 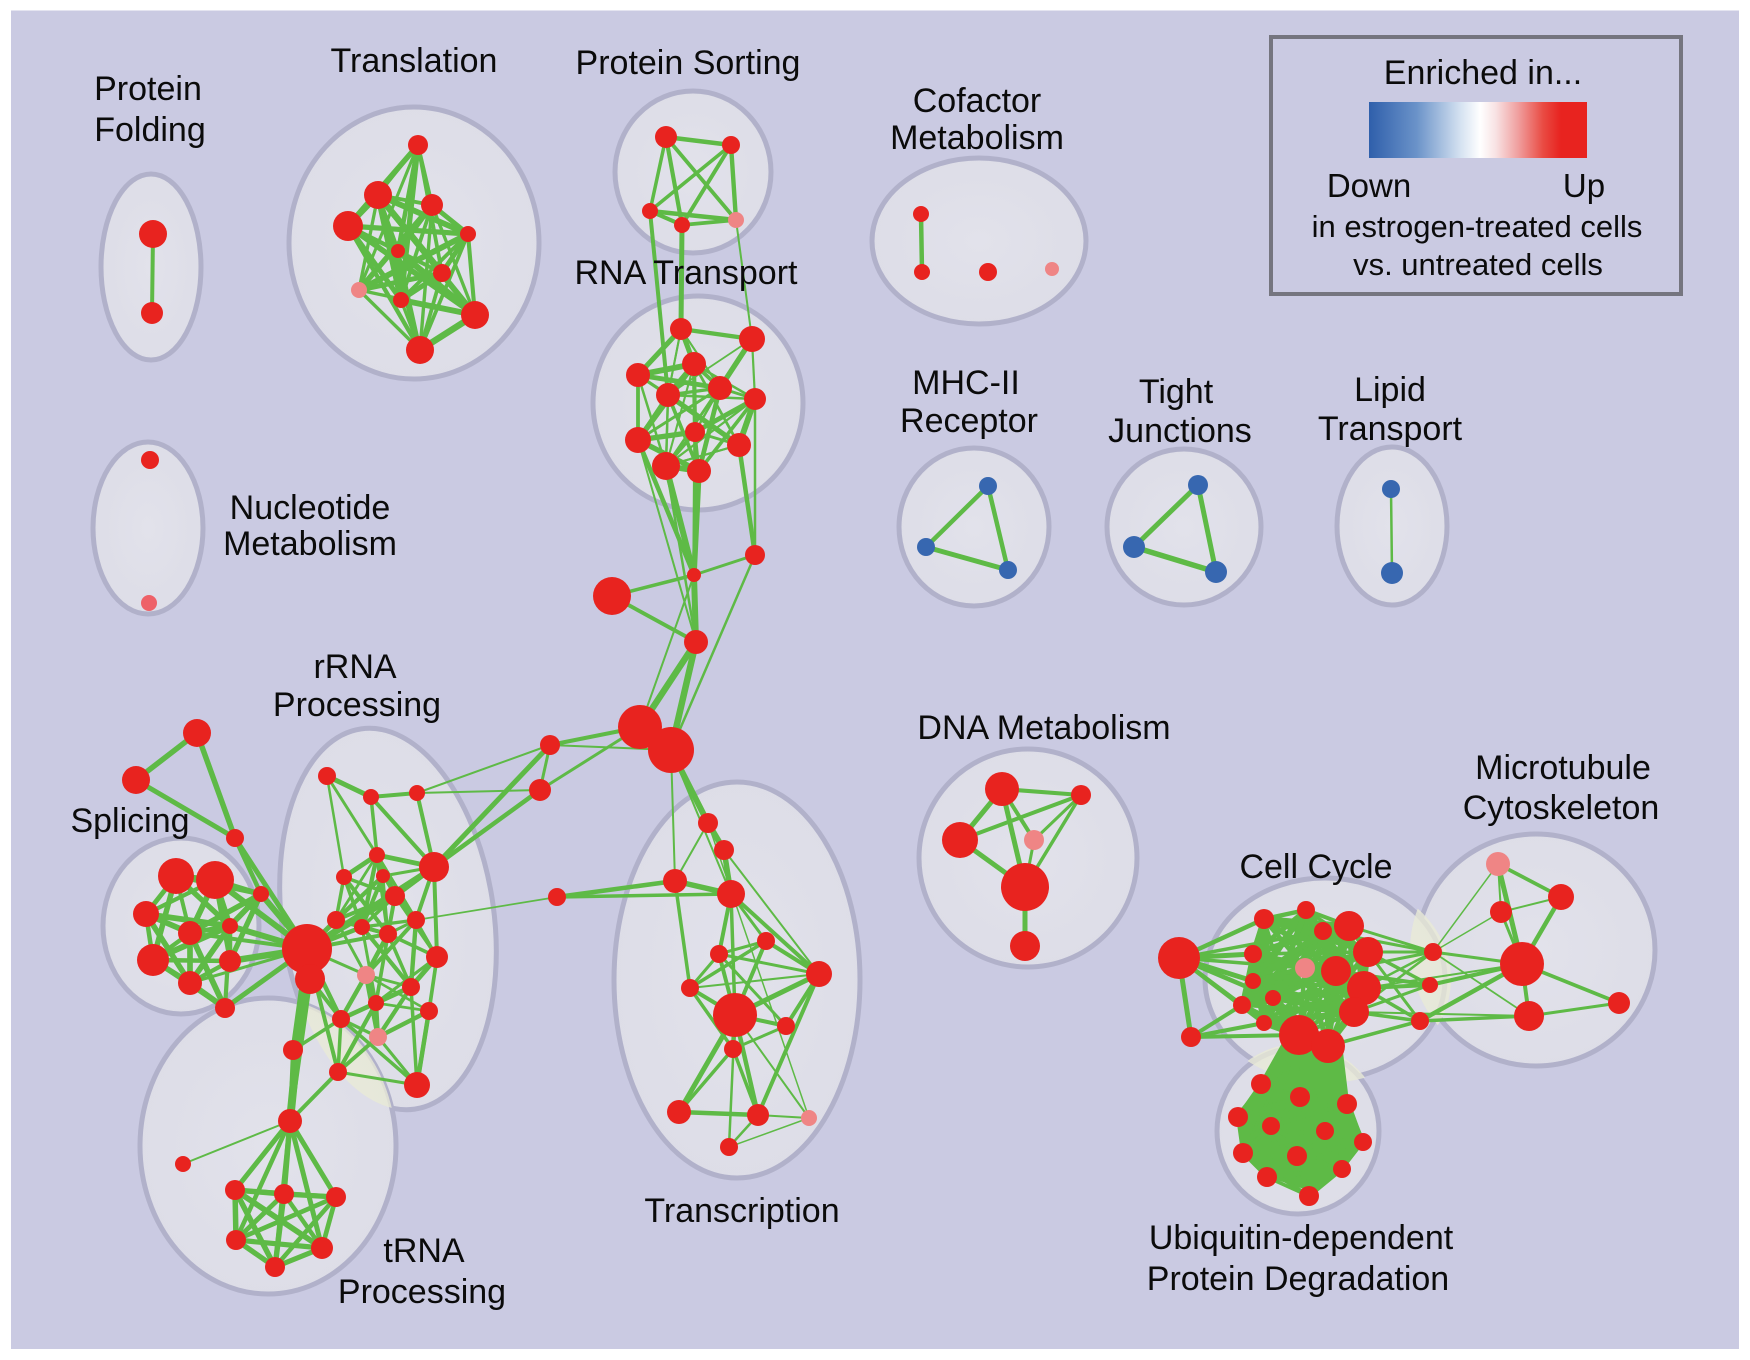 I want to click on svg-text: rRNA, so click(x=354, y=667).